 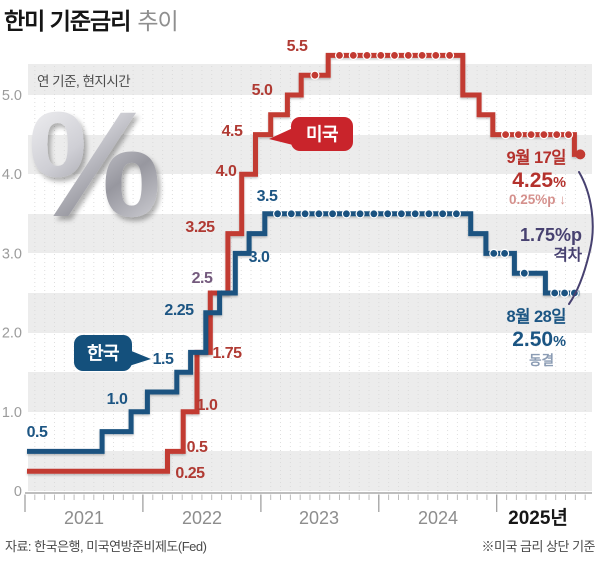 What do you see at coordinates (262, 90) in the screenshot?
I see `rate-label: 5.0` at bounding box center [262, 90].